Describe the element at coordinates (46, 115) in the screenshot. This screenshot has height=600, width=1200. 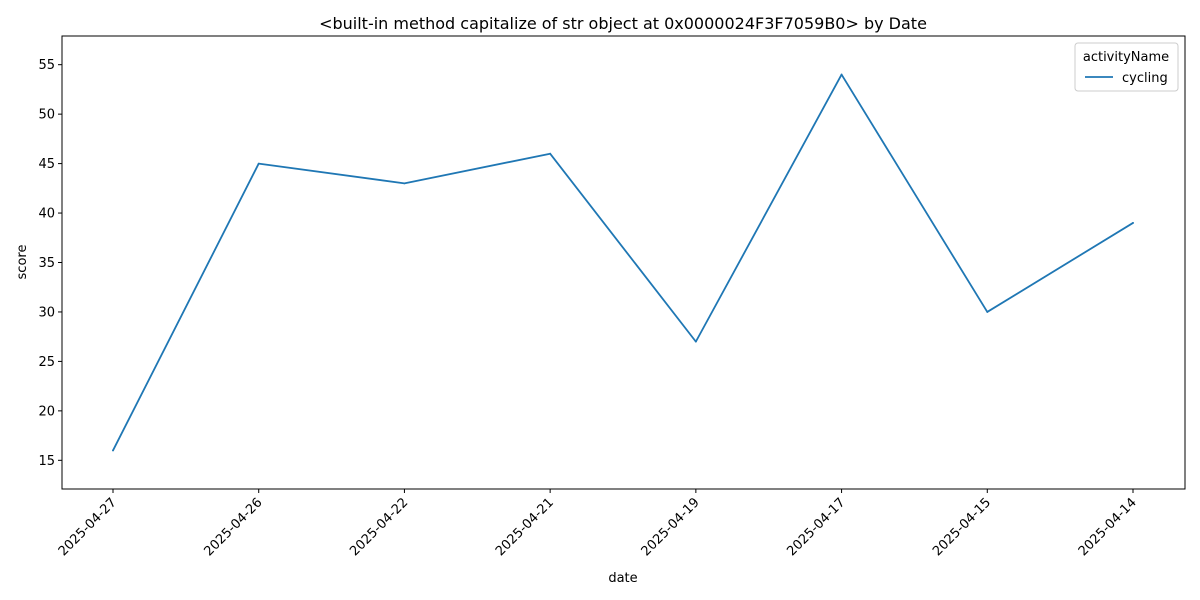
I see `y-tick-label: 50` at that location.